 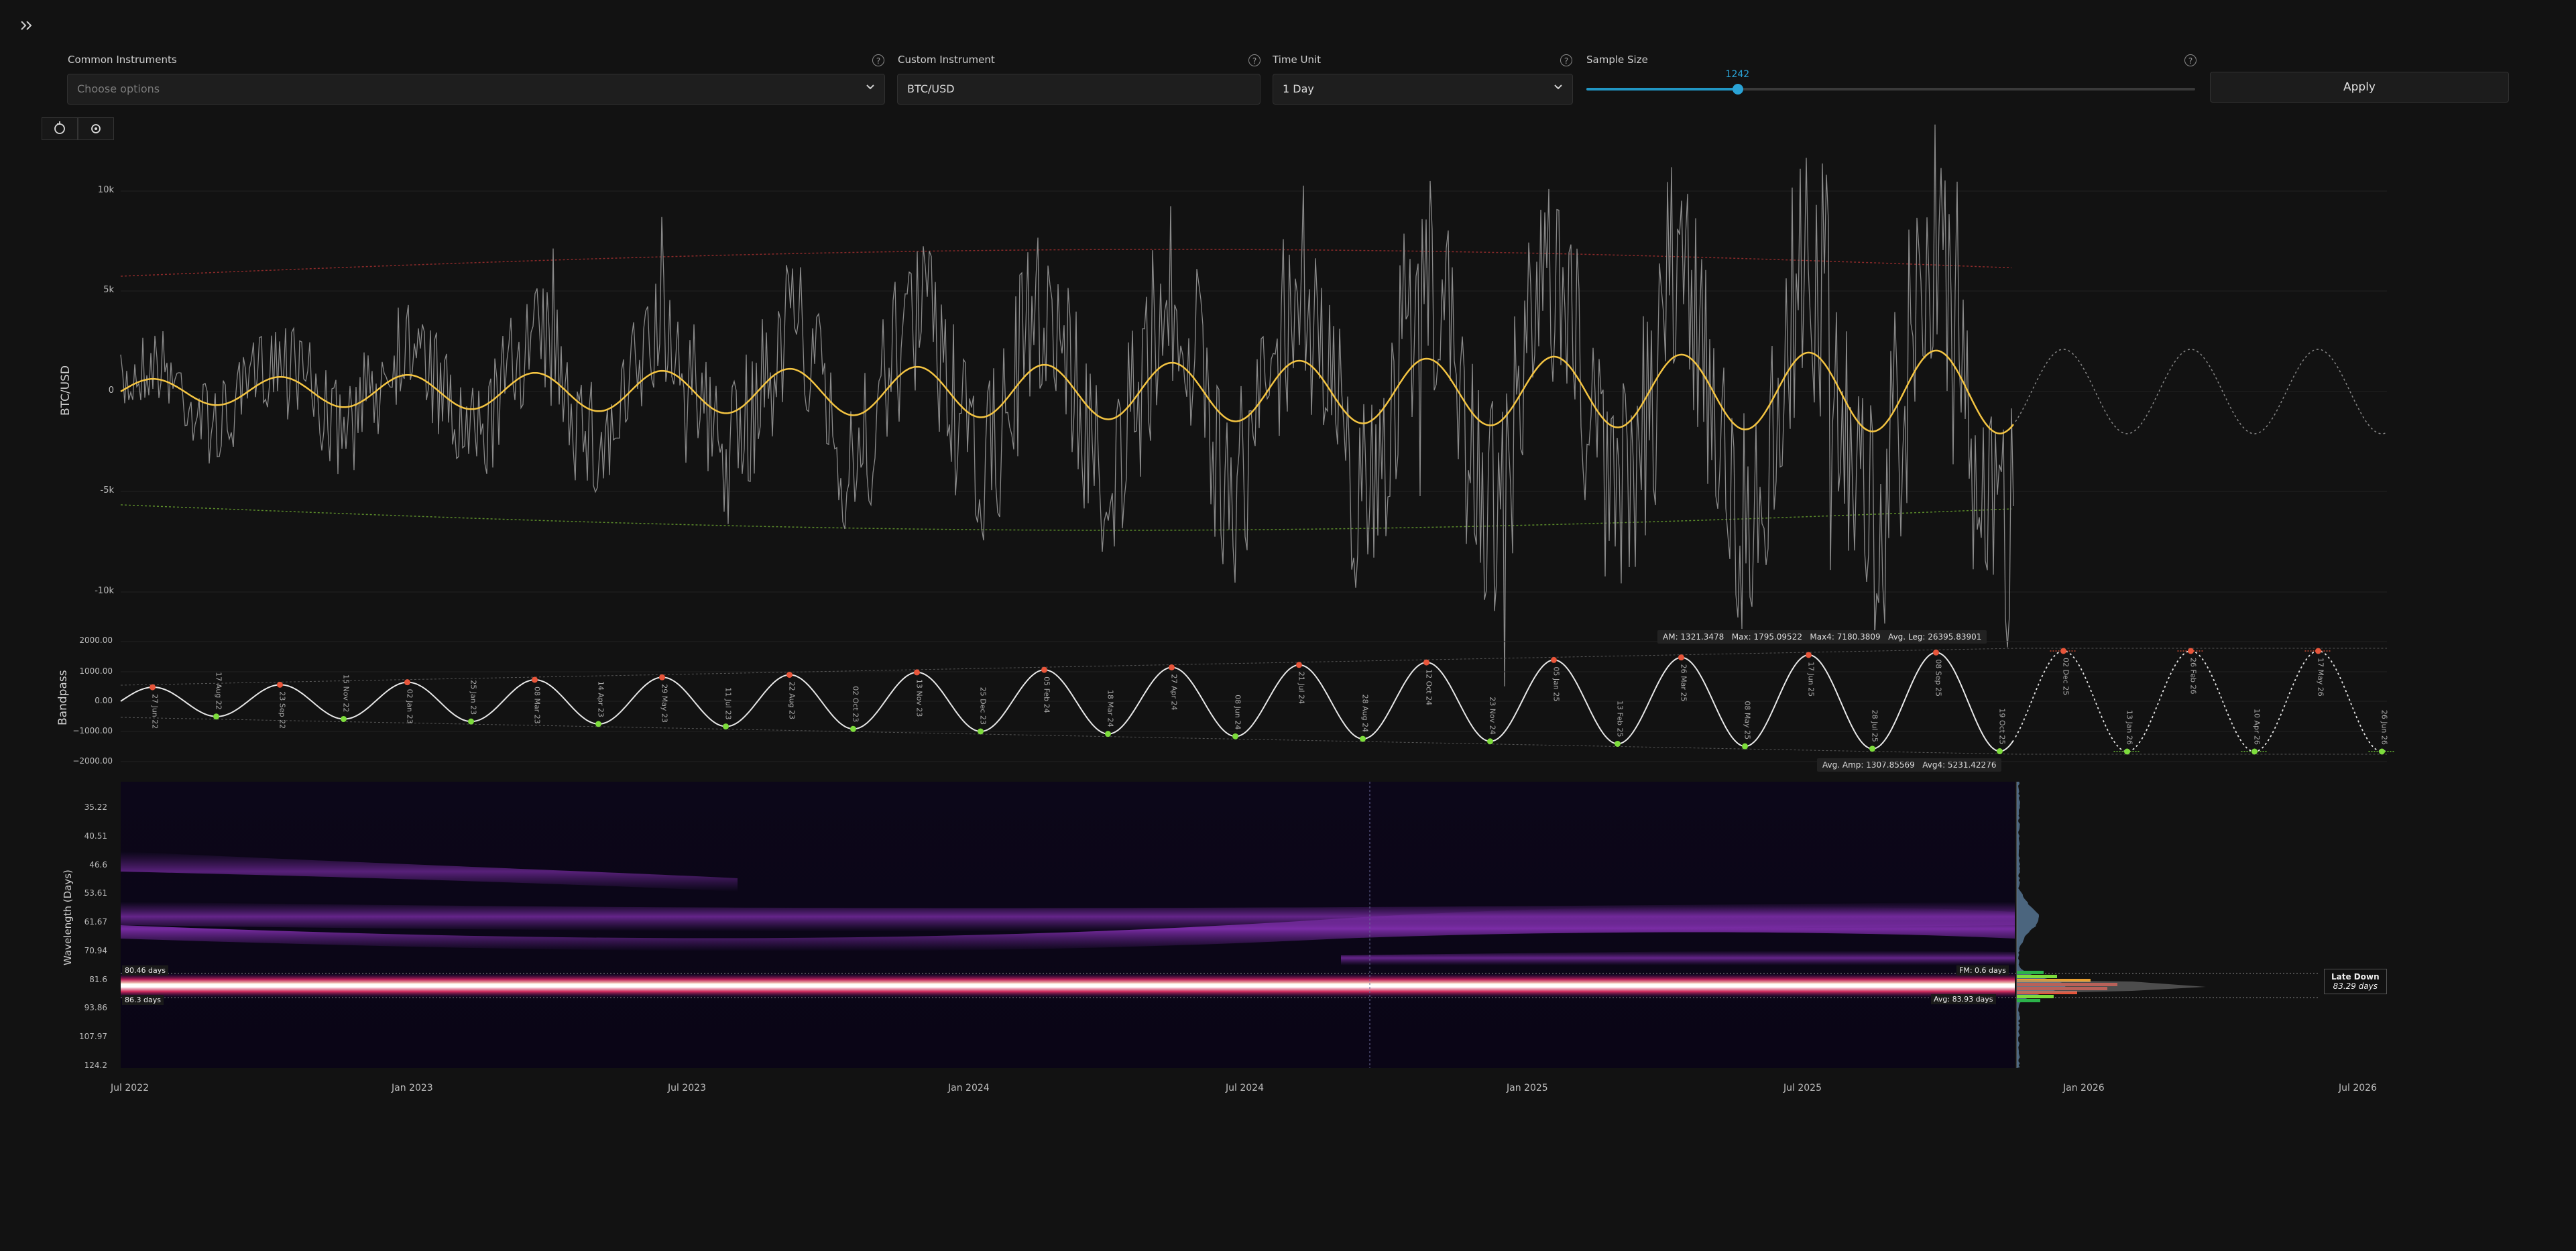 I want to click on avg-wavelength-readout: Avg: 83.93 days, so click(x=1963, y=999).